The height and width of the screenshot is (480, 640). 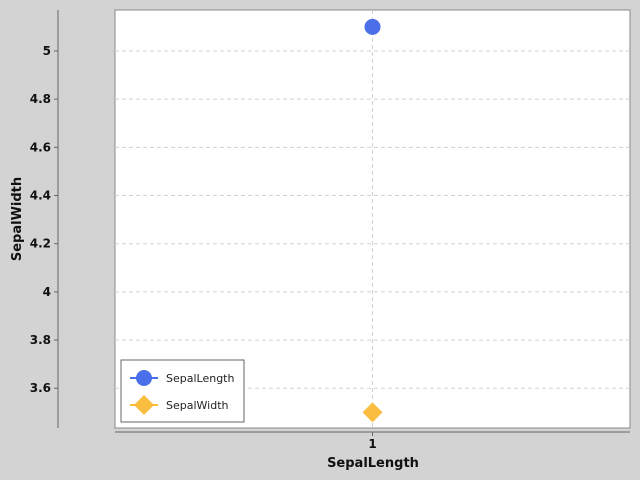 I want to click on y-tick-label: 4.2, so click(x=40, y=244).